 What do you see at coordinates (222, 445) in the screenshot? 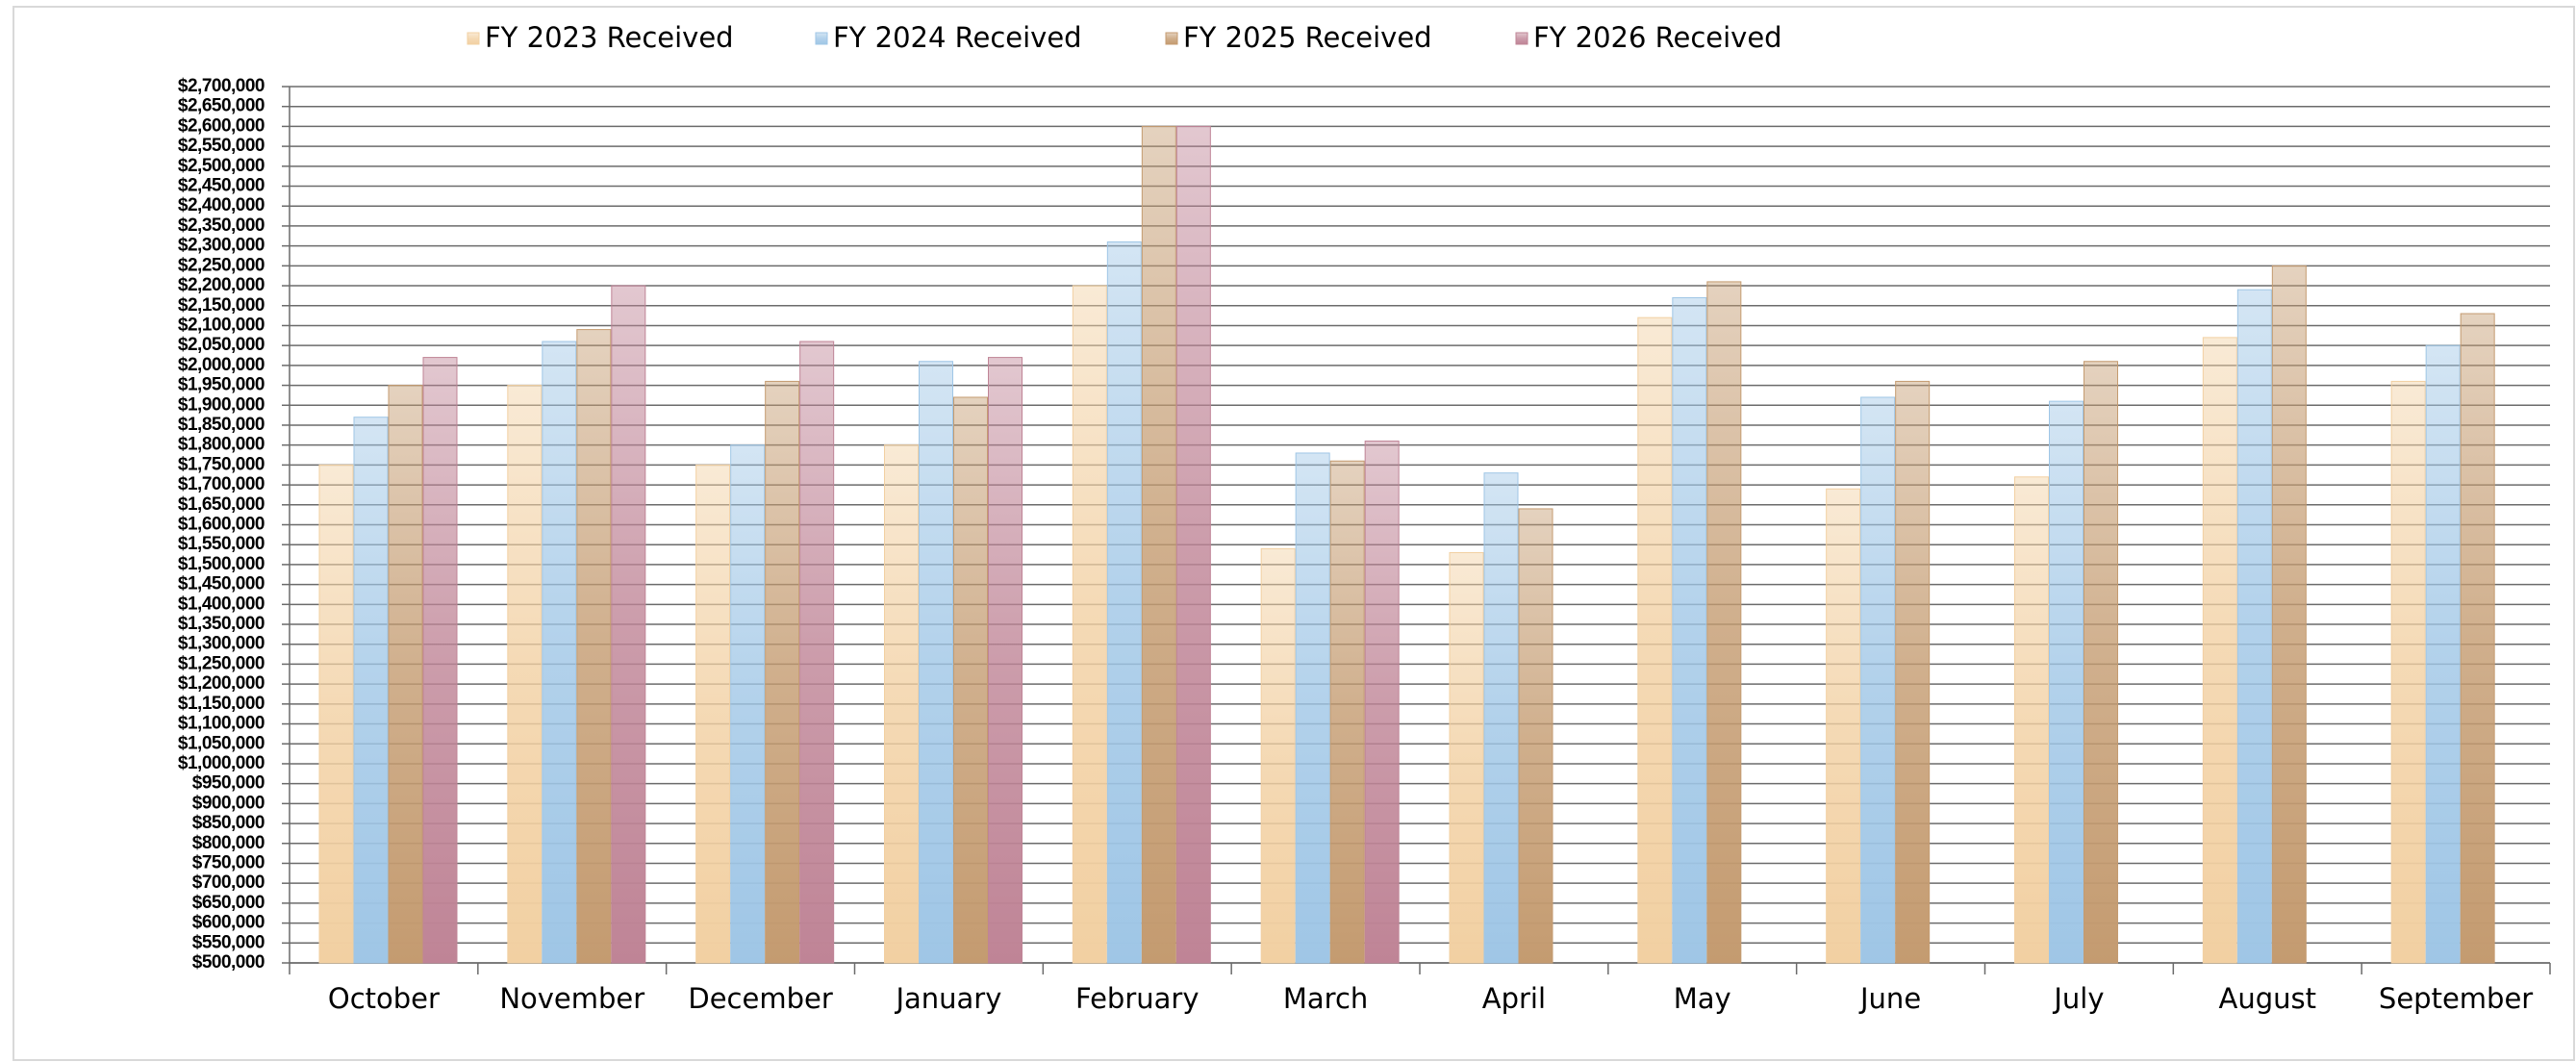
I see `y-tick-label: $1,800,000` at bounding box center [222, 445].